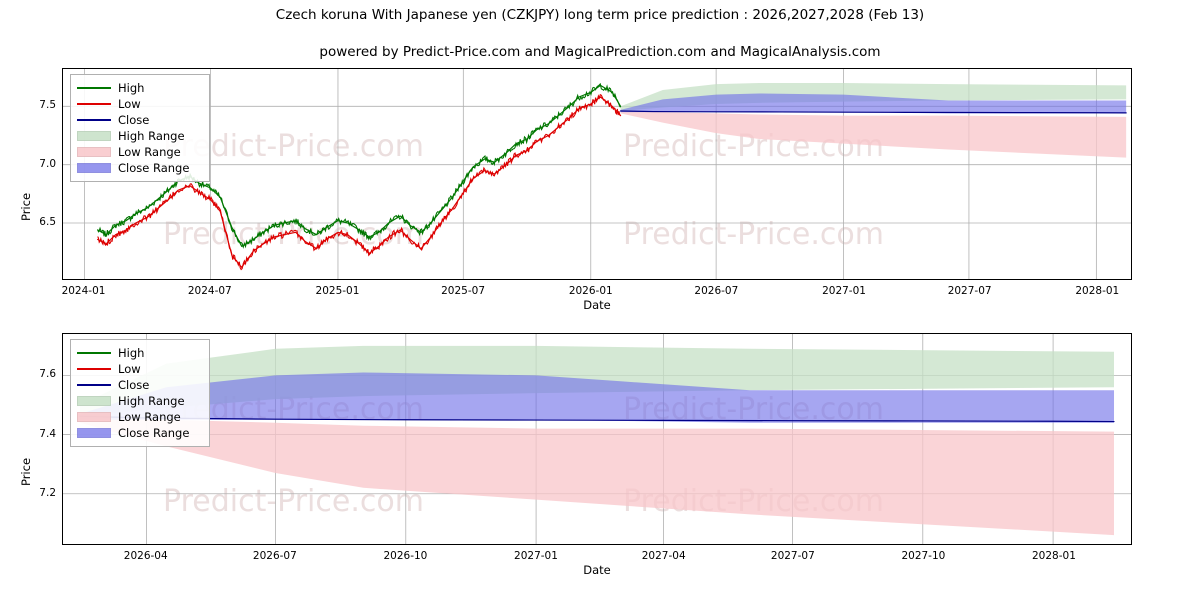  Describe the element at coordinates (463, 291) in the screenshot. I see `x-tick-label: 2025-07` at that location.